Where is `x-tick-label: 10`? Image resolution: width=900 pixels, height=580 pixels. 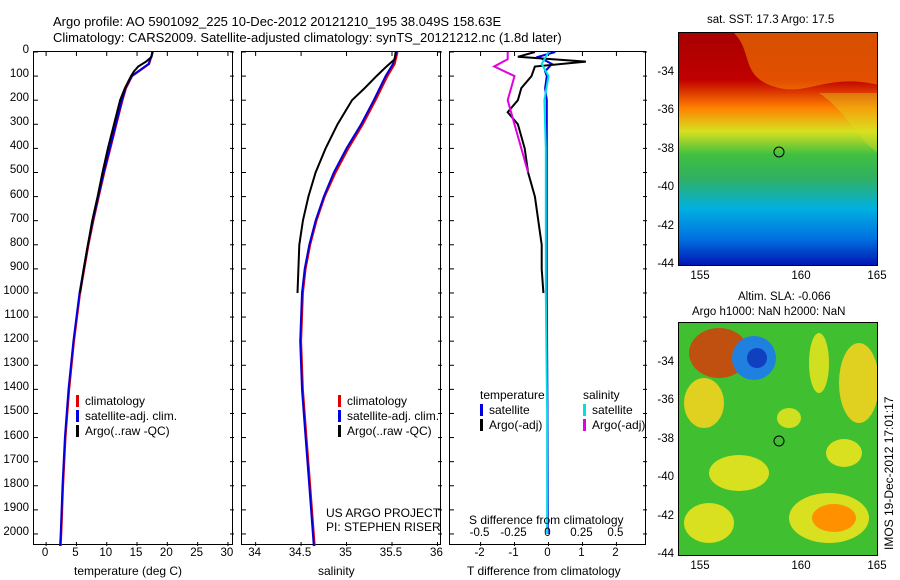
x-tick-label: 10 is located at coordinates (106, 553).